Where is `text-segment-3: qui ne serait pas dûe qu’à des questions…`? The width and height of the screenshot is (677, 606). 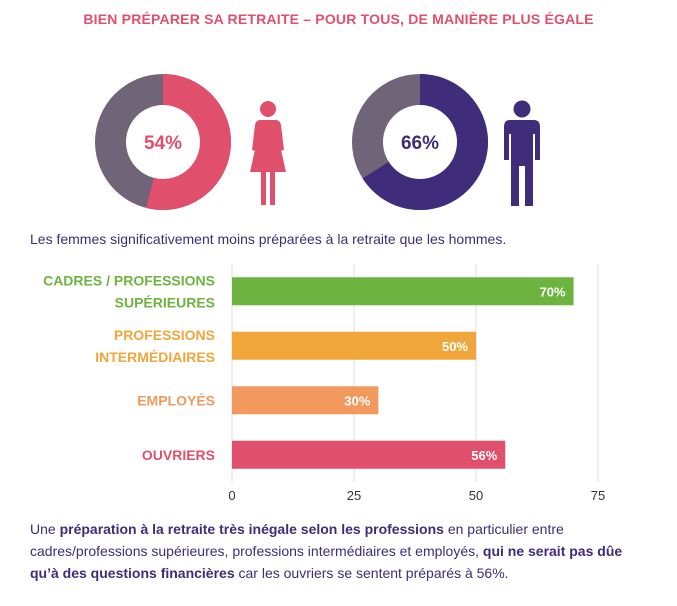 text-segment-3: qui ne serait pas dûe qu’à des questions… is located at coordinates (326, 562).